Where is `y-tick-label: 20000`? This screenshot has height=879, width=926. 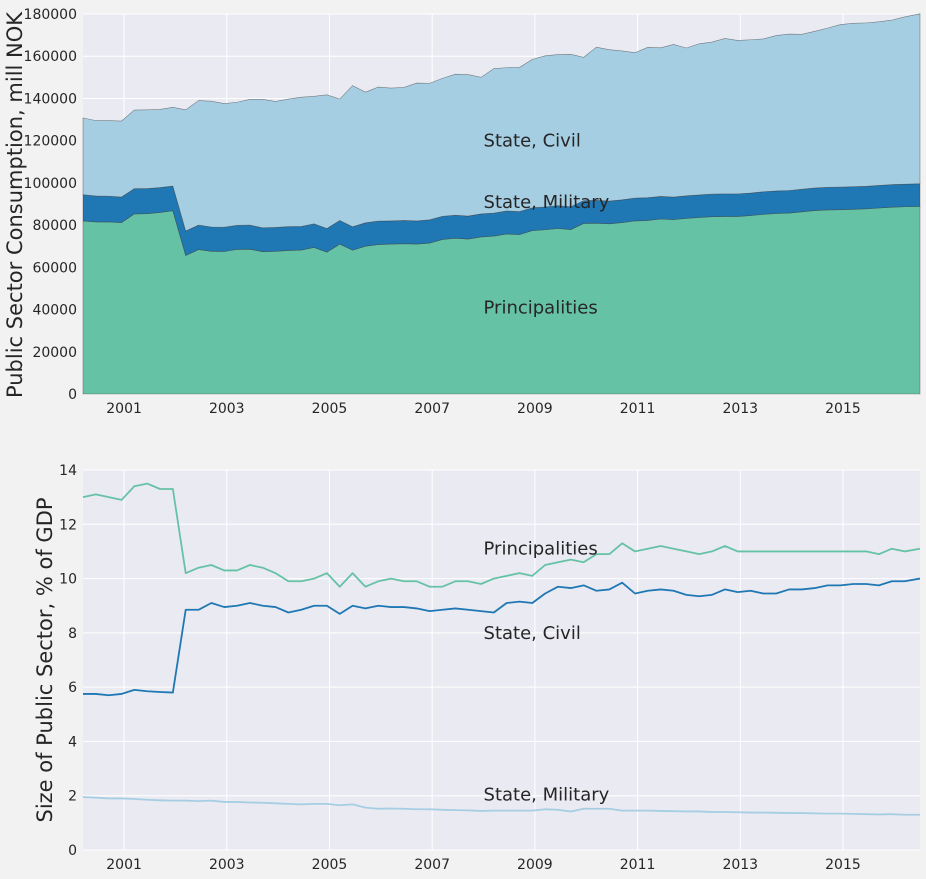
y-tick-label: 20000 is located at coordinates (54, 353).